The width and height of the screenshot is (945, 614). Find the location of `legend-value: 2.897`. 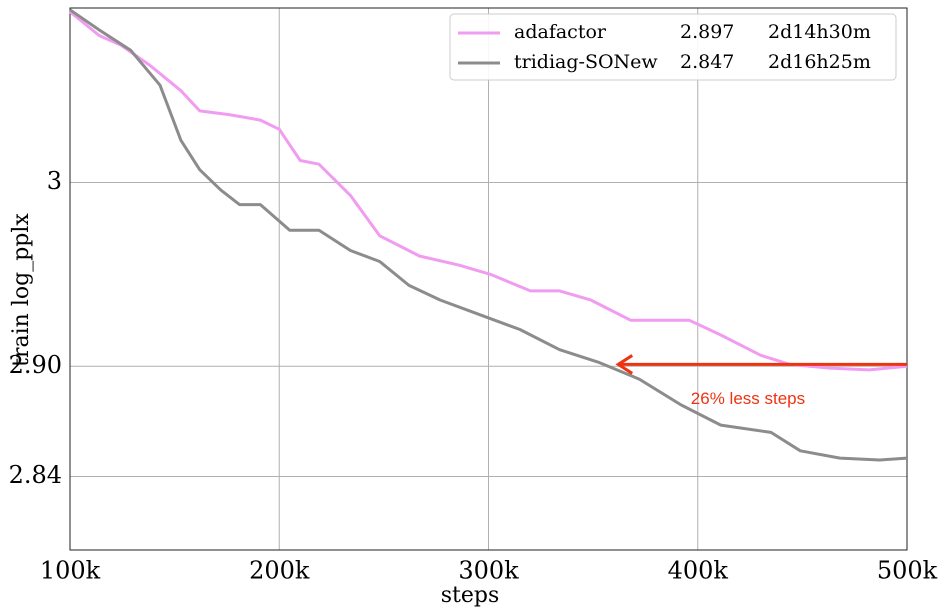

legend-value: 2.897 is located at coordinates (707, 32).